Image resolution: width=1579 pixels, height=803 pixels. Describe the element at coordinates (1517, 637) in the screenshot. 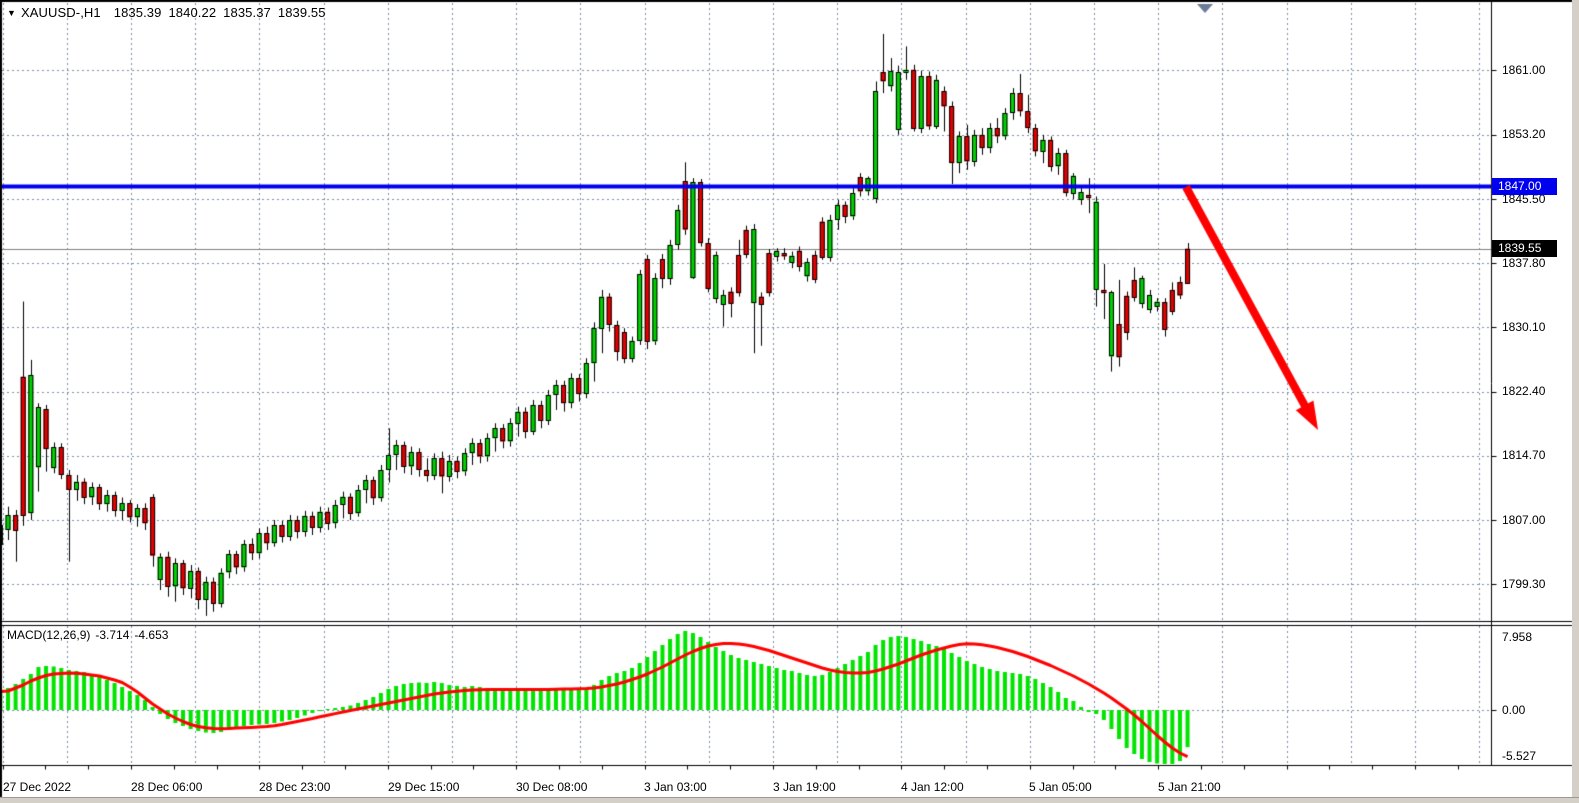

I see `macd-scale-max: 7.958` at that location.